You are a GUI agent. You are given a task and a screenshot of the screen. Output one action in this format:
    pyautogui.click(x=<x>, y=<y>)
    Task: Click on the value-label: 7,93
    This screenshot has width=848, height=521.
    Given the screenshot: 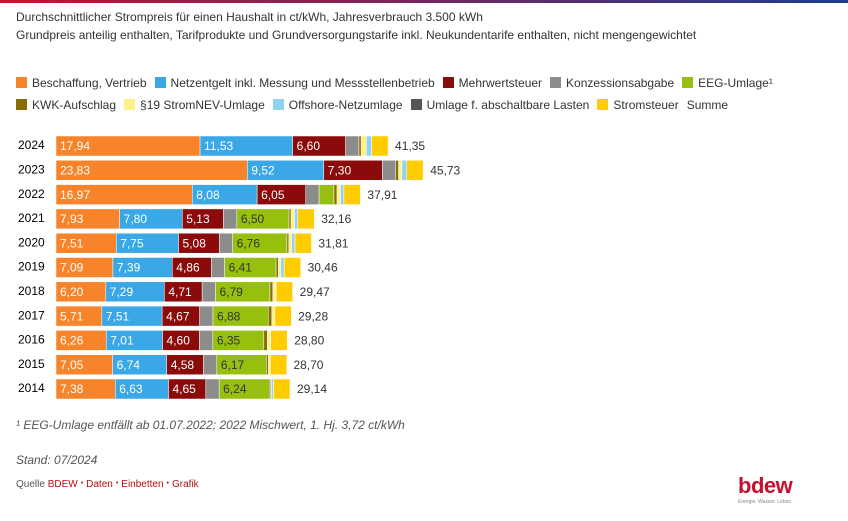 What is the action you would take?
    pyautogui.click(x=72, y=219)
    